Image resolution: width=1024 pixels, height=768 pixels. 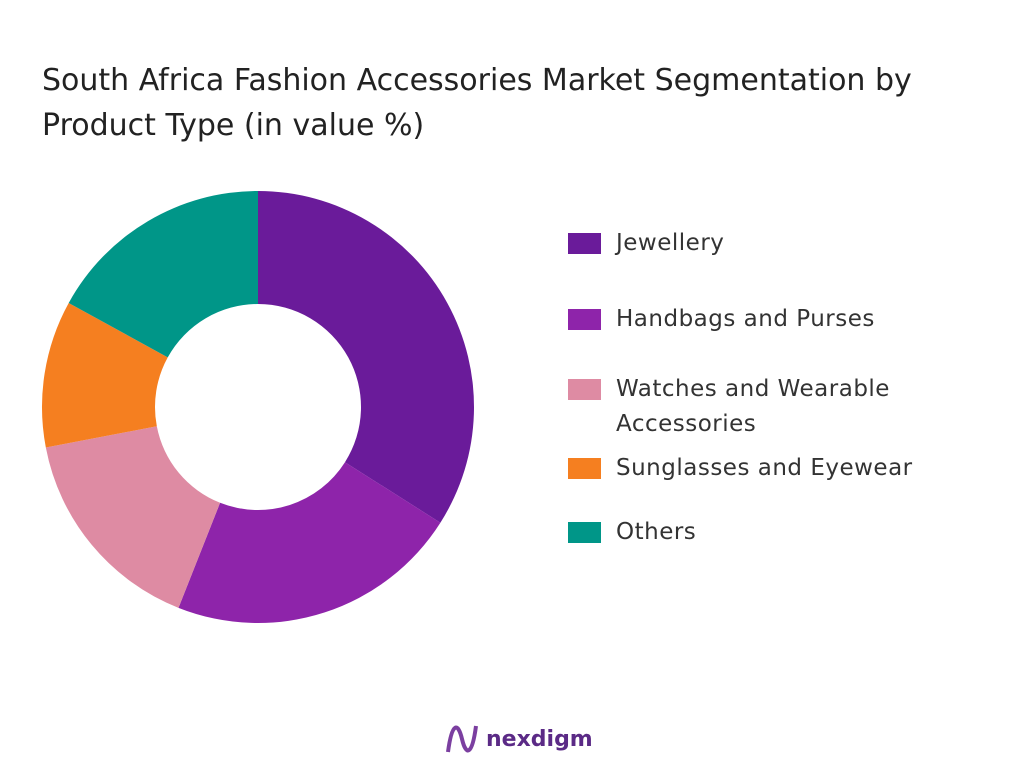 What do you see at coordinates (670, 243) in the screenshot?
I see `legend-label: Jewellery` at bounding box center [670, 243].